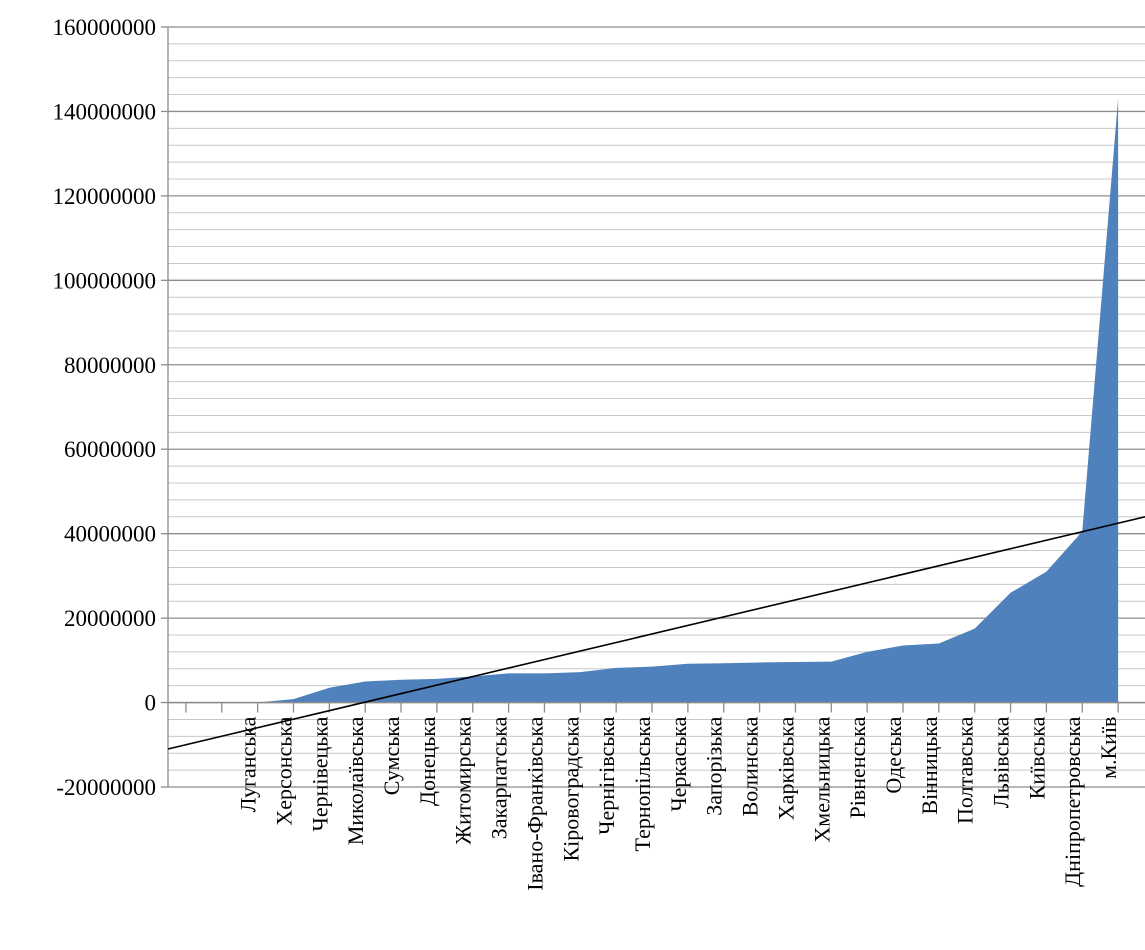  Describe the element at coordinates (105, 111) in the screenshot. I see `y-tick-label: 140000000` at that location.